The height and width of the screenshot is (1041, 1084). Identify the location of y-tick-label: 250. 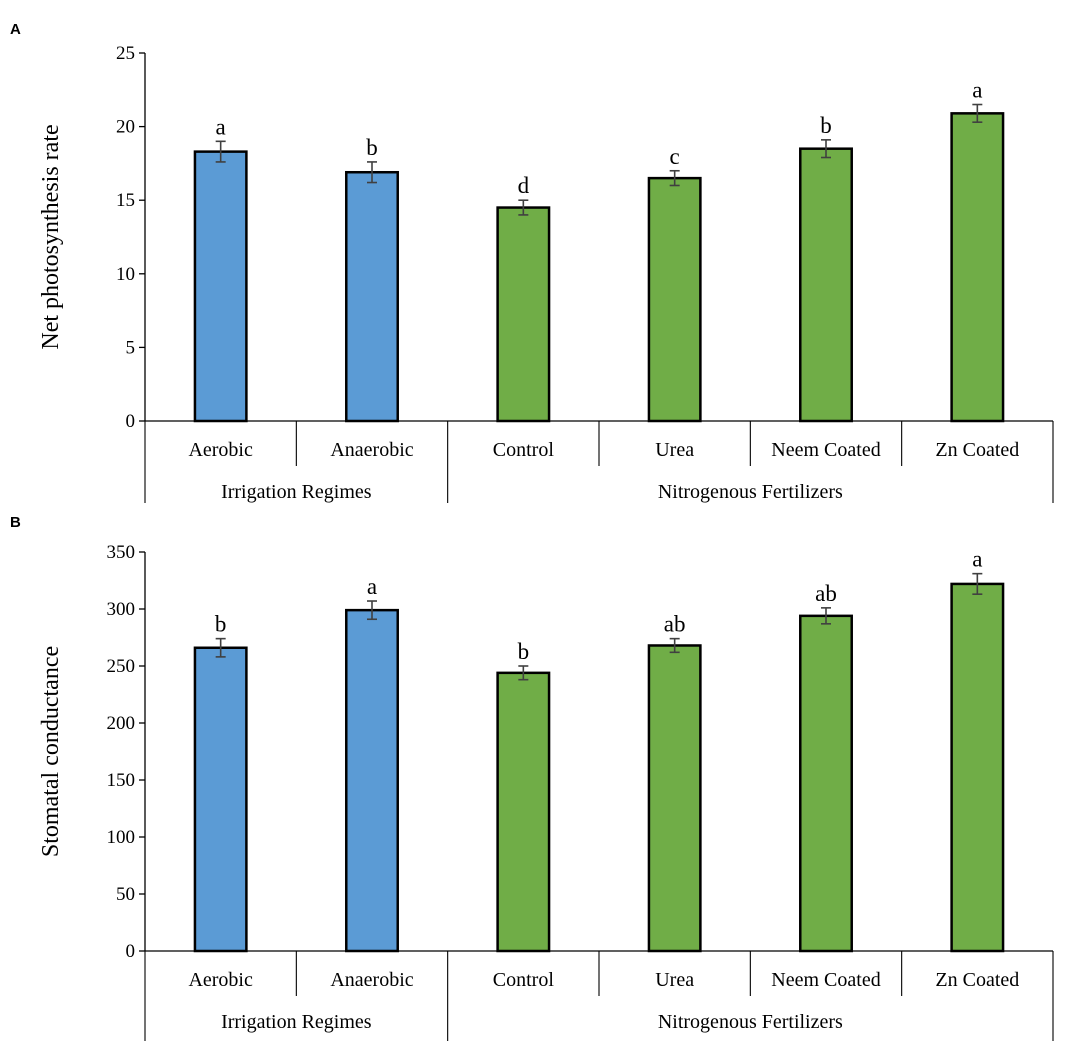
(121, 666).